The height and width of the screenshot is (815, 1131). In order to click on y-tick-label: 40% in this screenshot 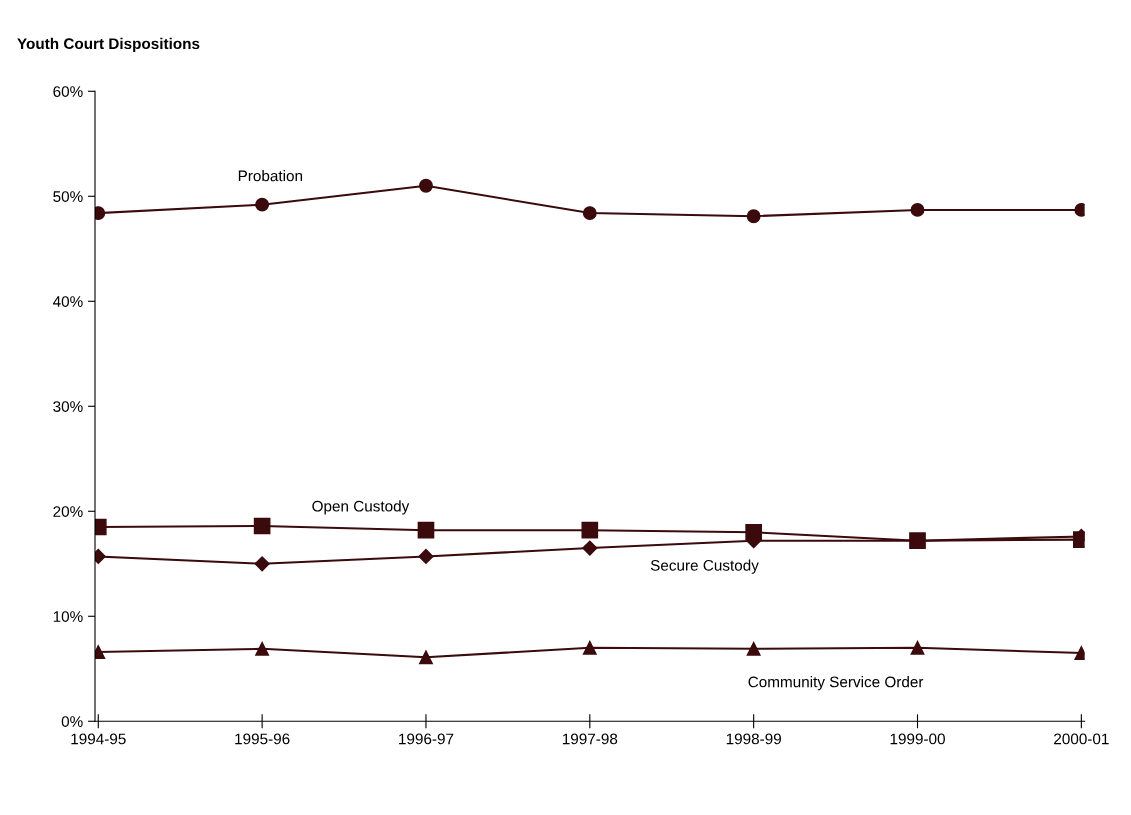, I will do `click(67, 301)`.